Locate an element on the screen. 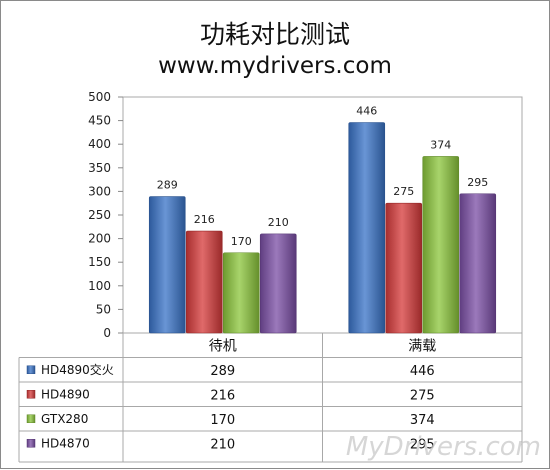 Image resolution: width=550 pixels, height=470 pixels. data-label: 374 is located at coordinates (440, 144).